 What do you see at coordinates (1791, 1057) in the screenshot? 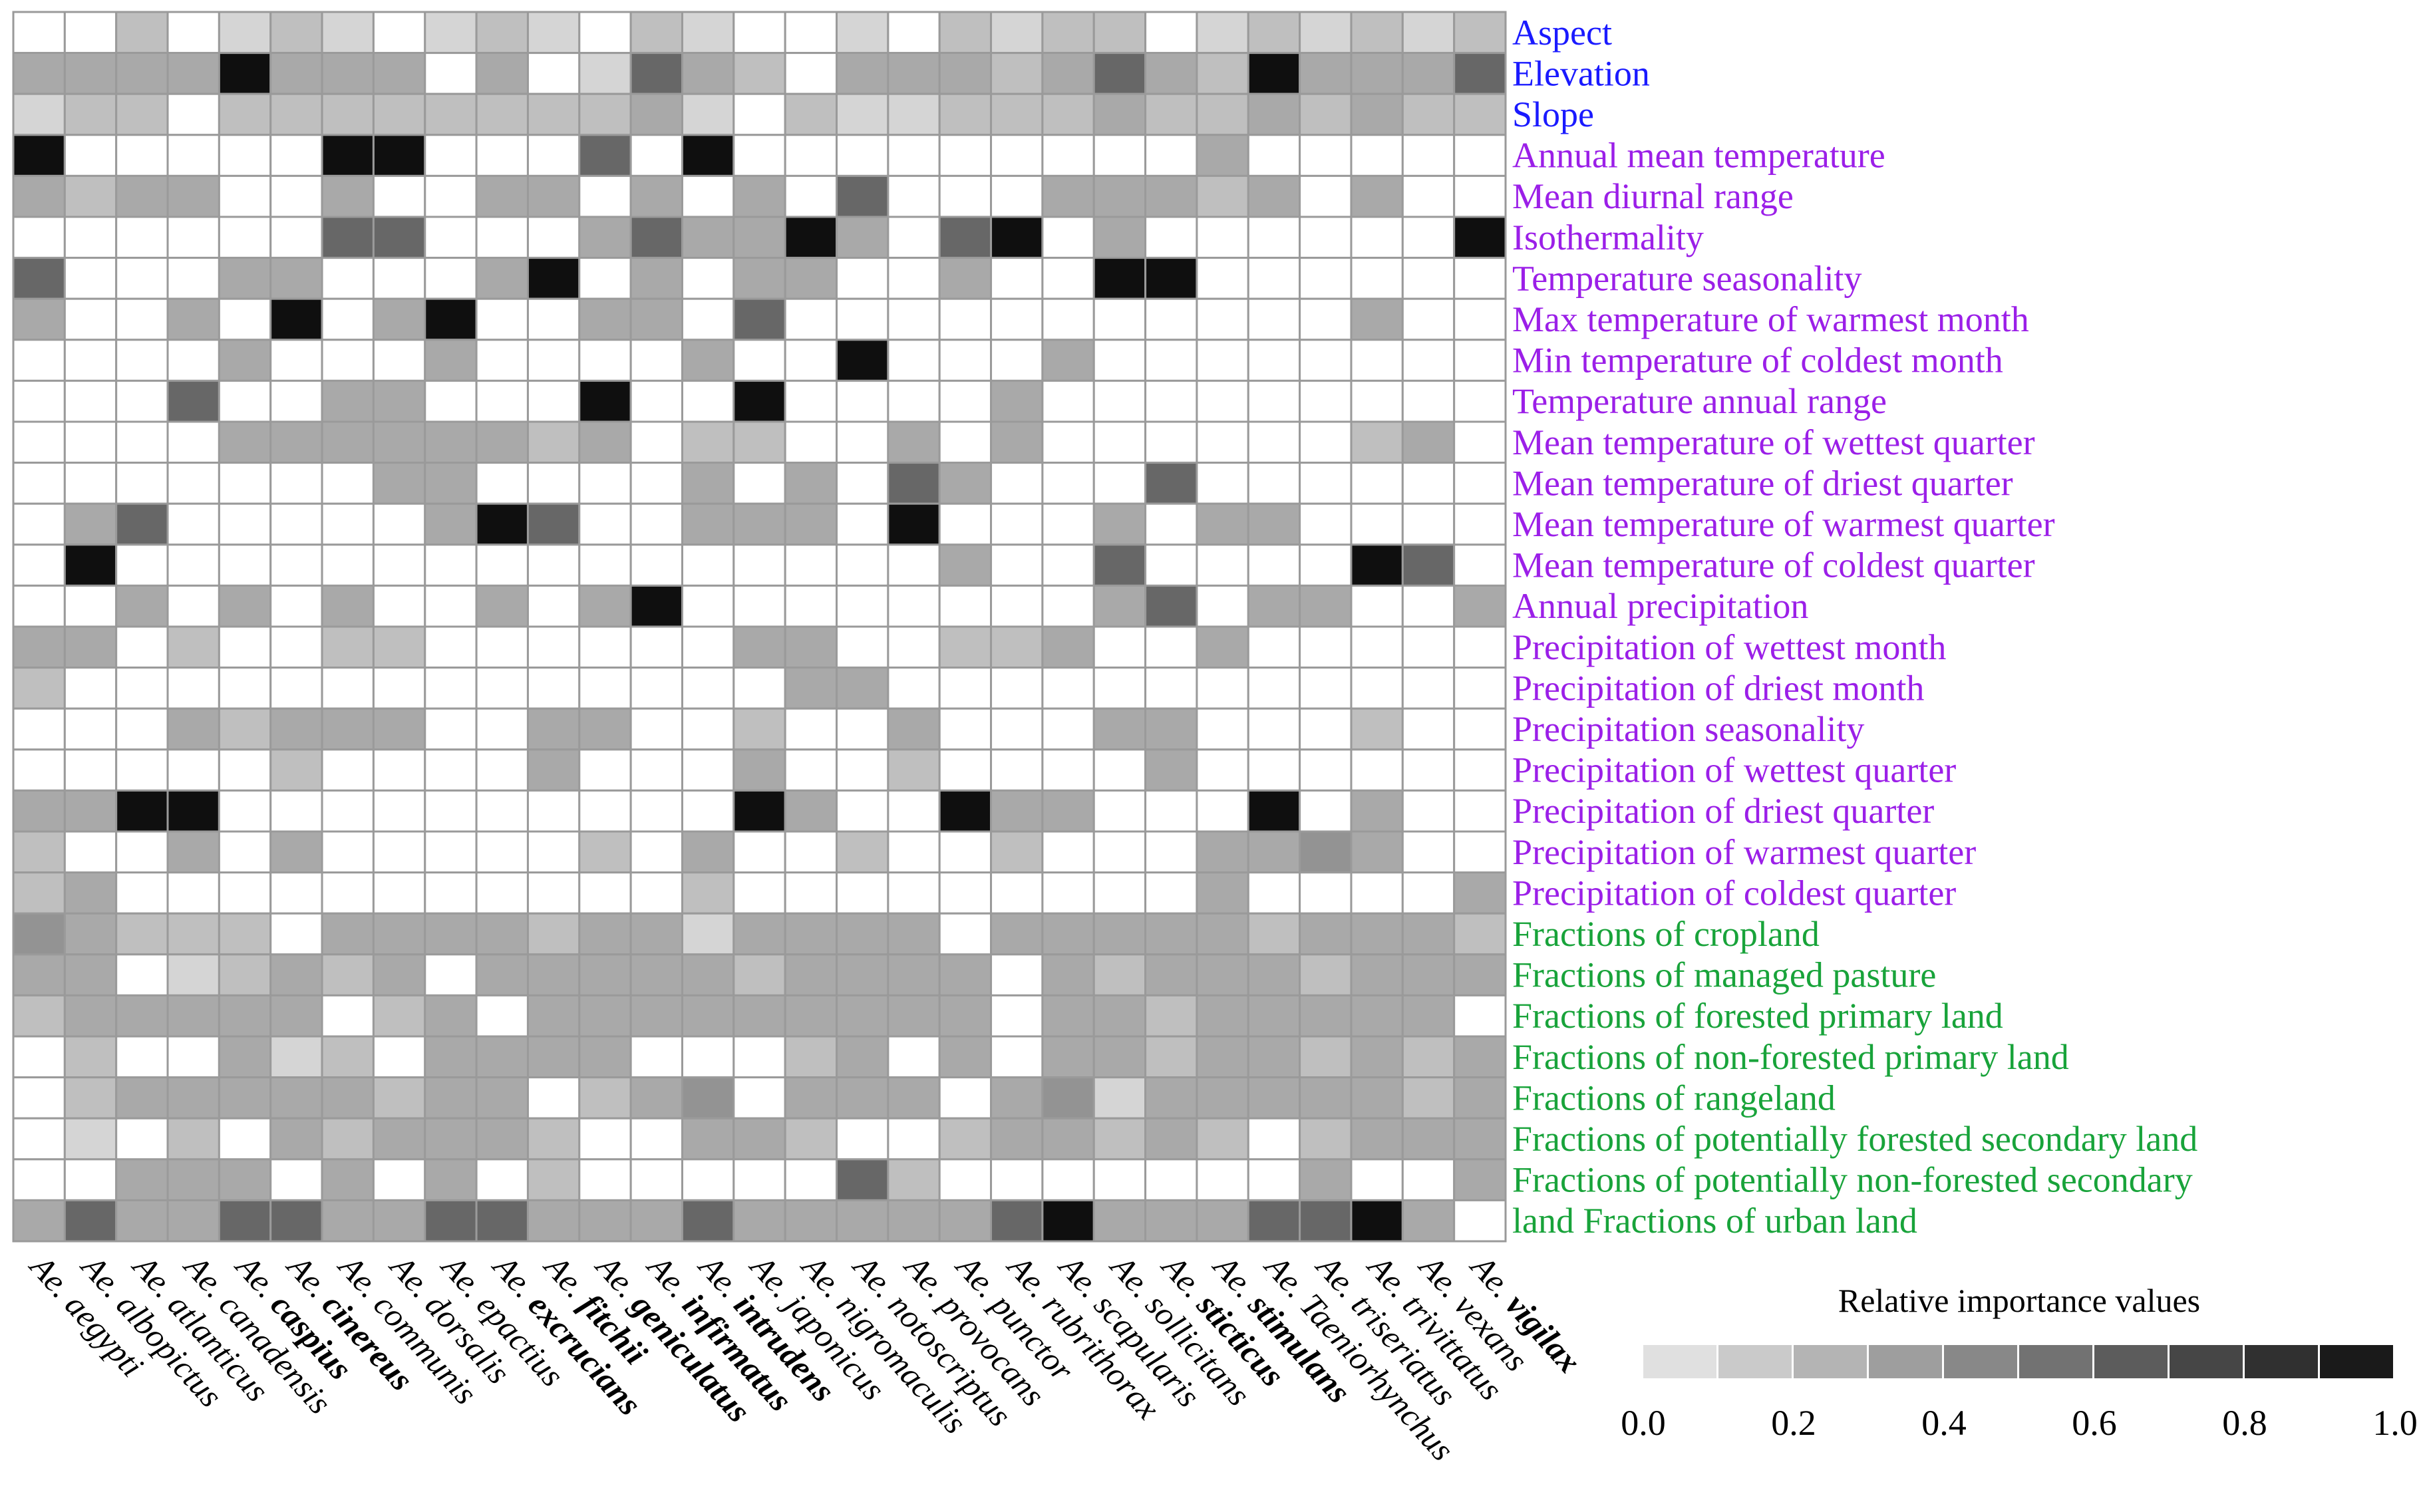
I see `row-label: Fractions of non-forested primary land` at bounding box center [1791, 1057].